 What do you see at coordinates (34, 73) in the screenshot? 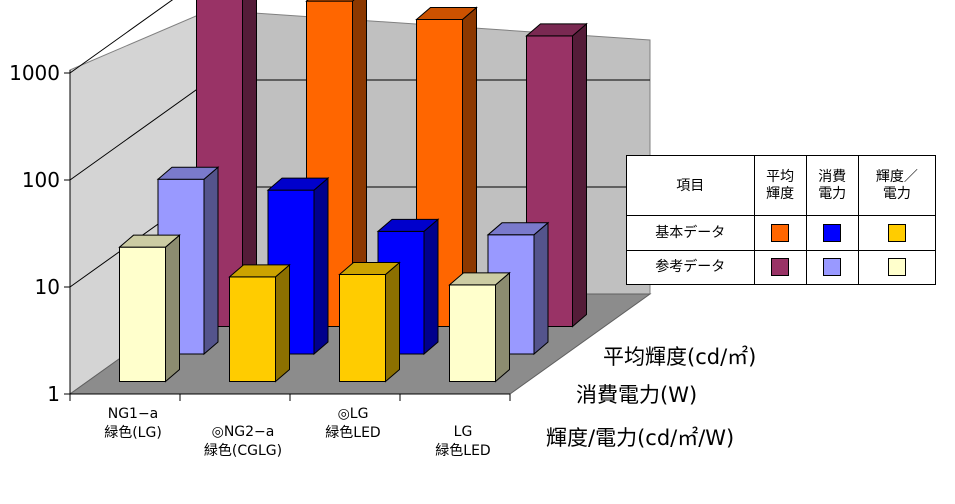
I see `y-tick-label: 1000` at bounding box center [34, 73].